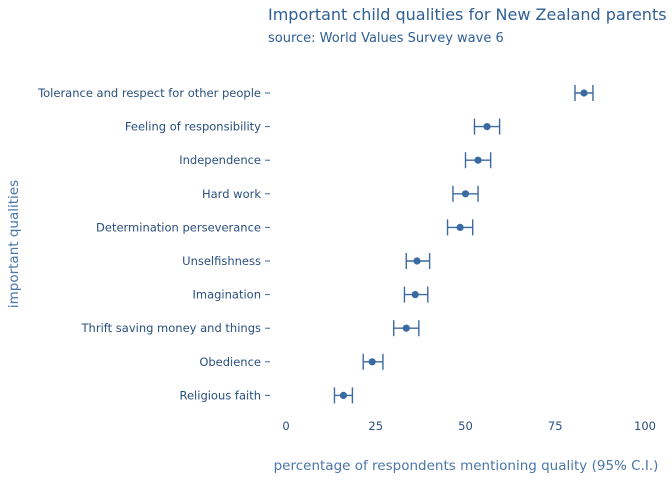  What do you see at coordinates (221, 261) in the screenshot?
I see `y-tick-label: Unselfishness` at bounding box center [221, 261].